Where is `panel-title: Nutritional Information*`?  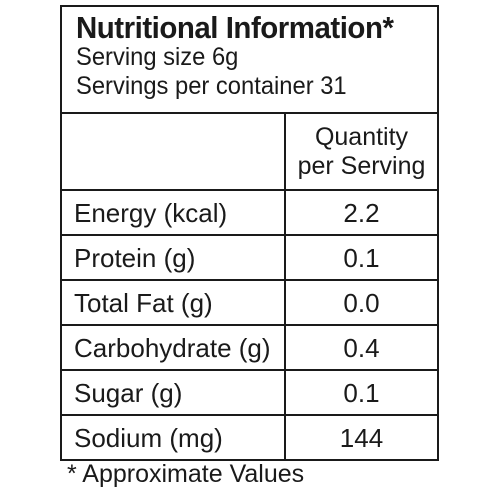
panel-title: Nutritional Information* is located at coordinates (235, 27).